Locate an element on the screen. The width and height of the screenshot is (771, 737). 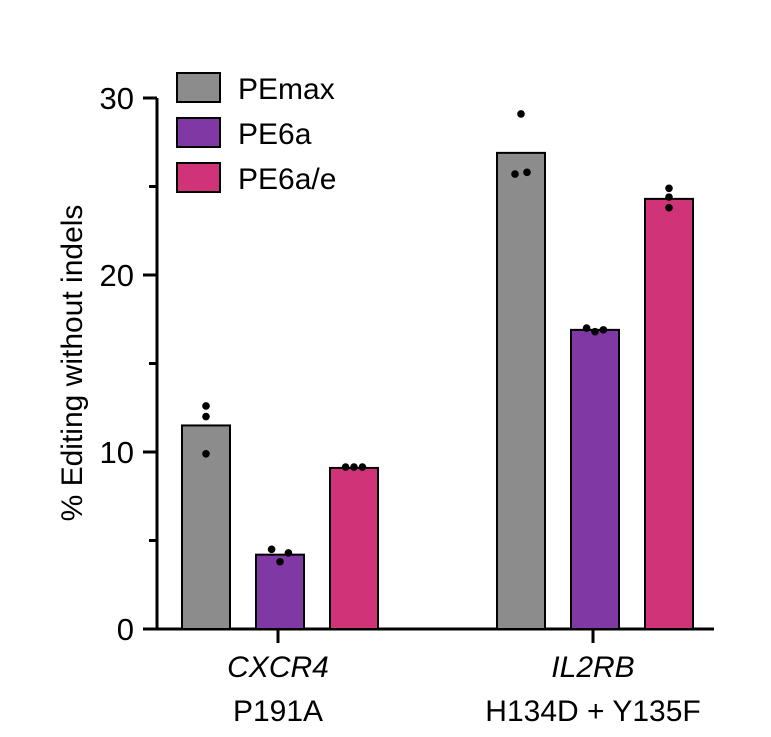
bar-pe6a-cxcr4 is located at coordinates (280, 591).